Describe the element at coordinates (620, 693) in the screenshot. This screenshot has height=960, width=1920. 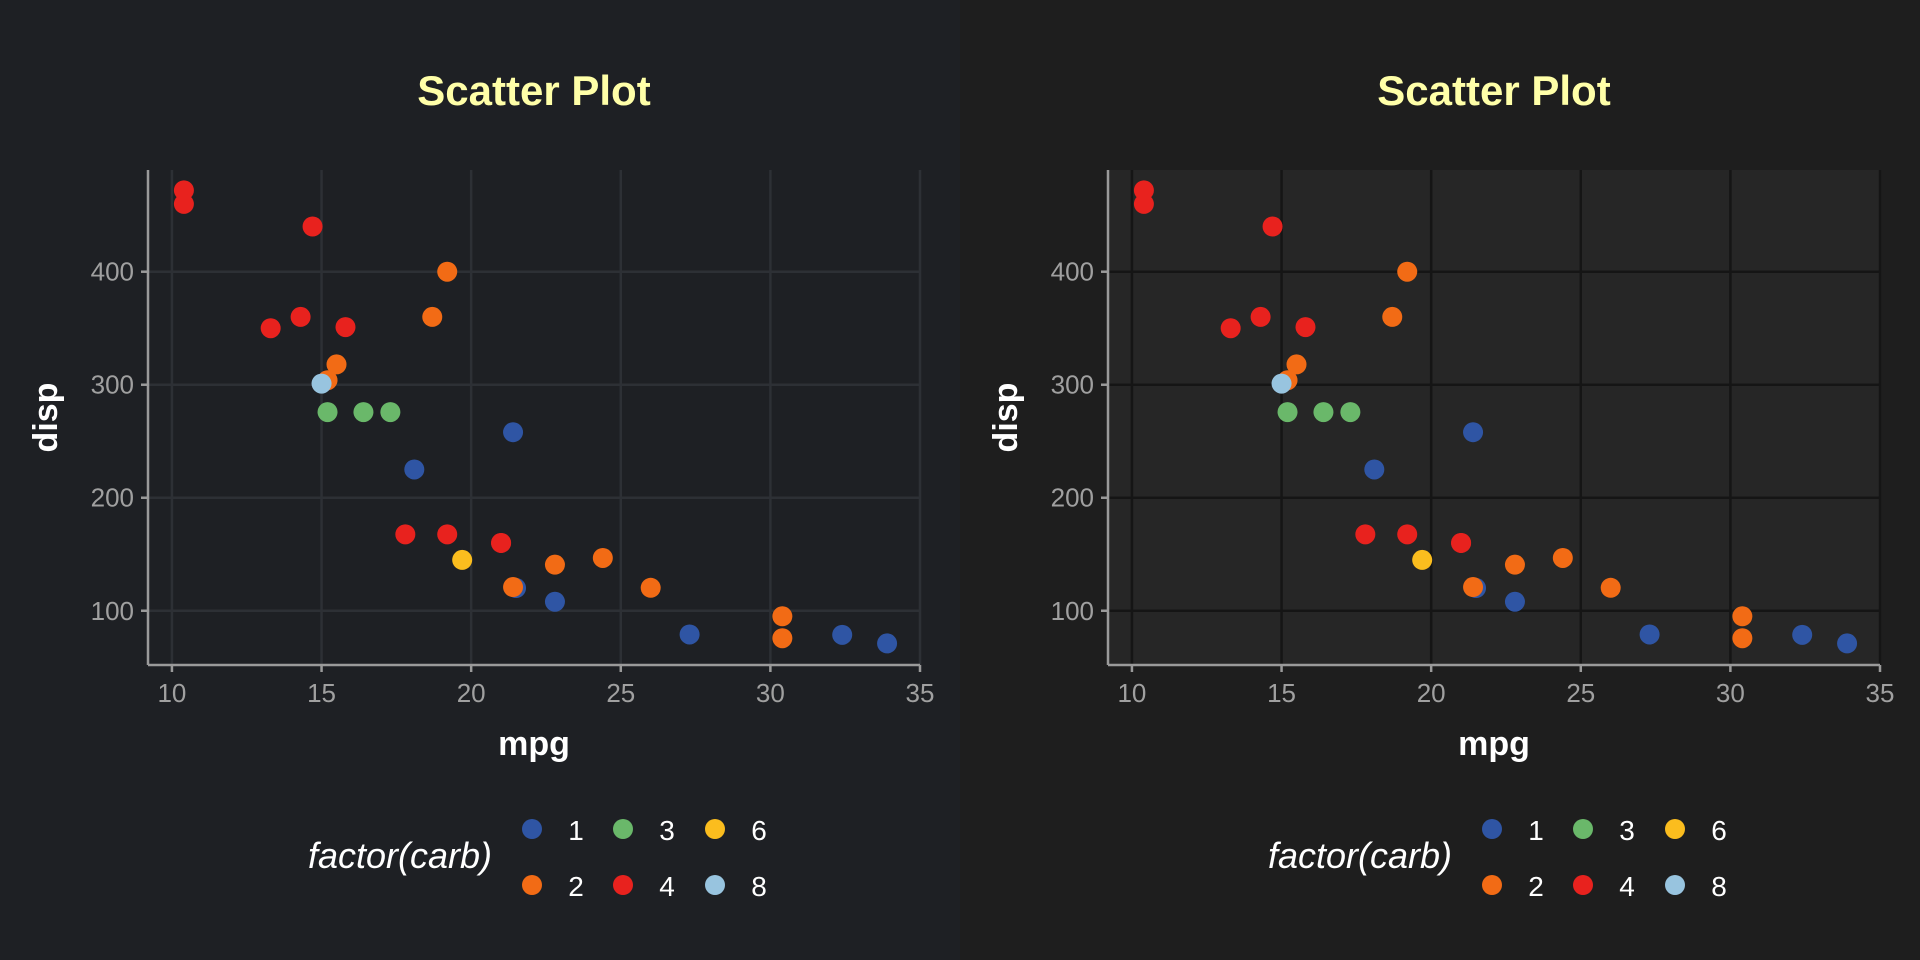
I see `x-tick-label: 25` at that location.